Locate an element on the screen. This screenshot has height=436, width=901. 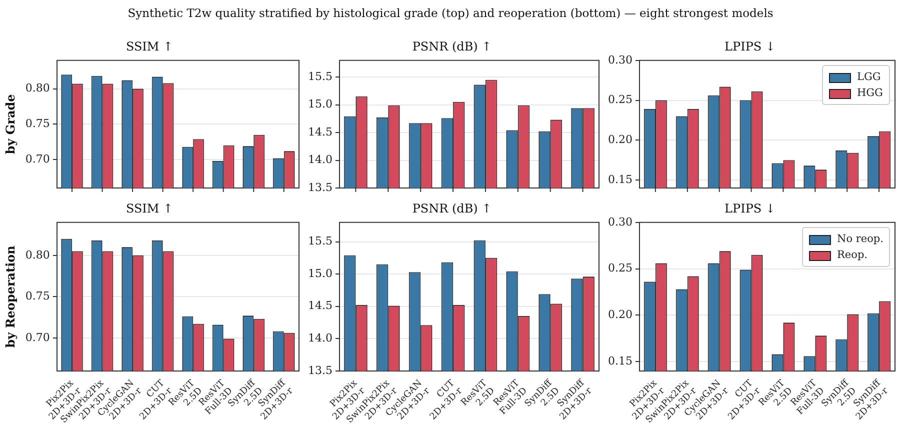
legend-label: Reop. is located at coordinates (852, 255).